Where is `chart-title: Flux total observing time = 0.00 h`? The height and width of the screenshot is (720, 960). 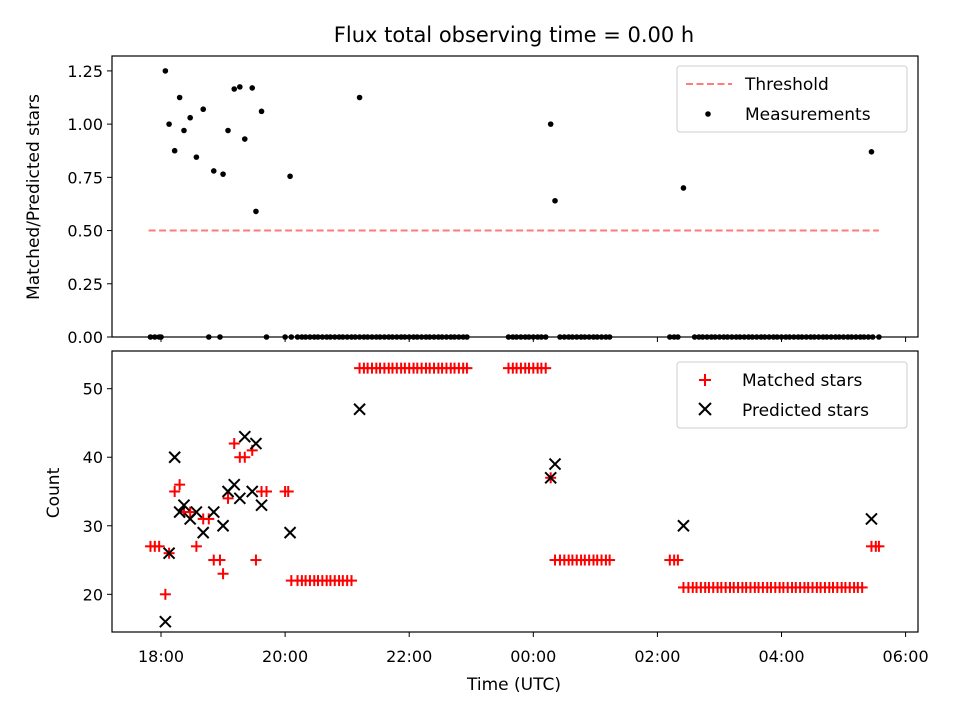
chart-title: Flux total observing time = 0.00 h is located at coordinates (514, 35).